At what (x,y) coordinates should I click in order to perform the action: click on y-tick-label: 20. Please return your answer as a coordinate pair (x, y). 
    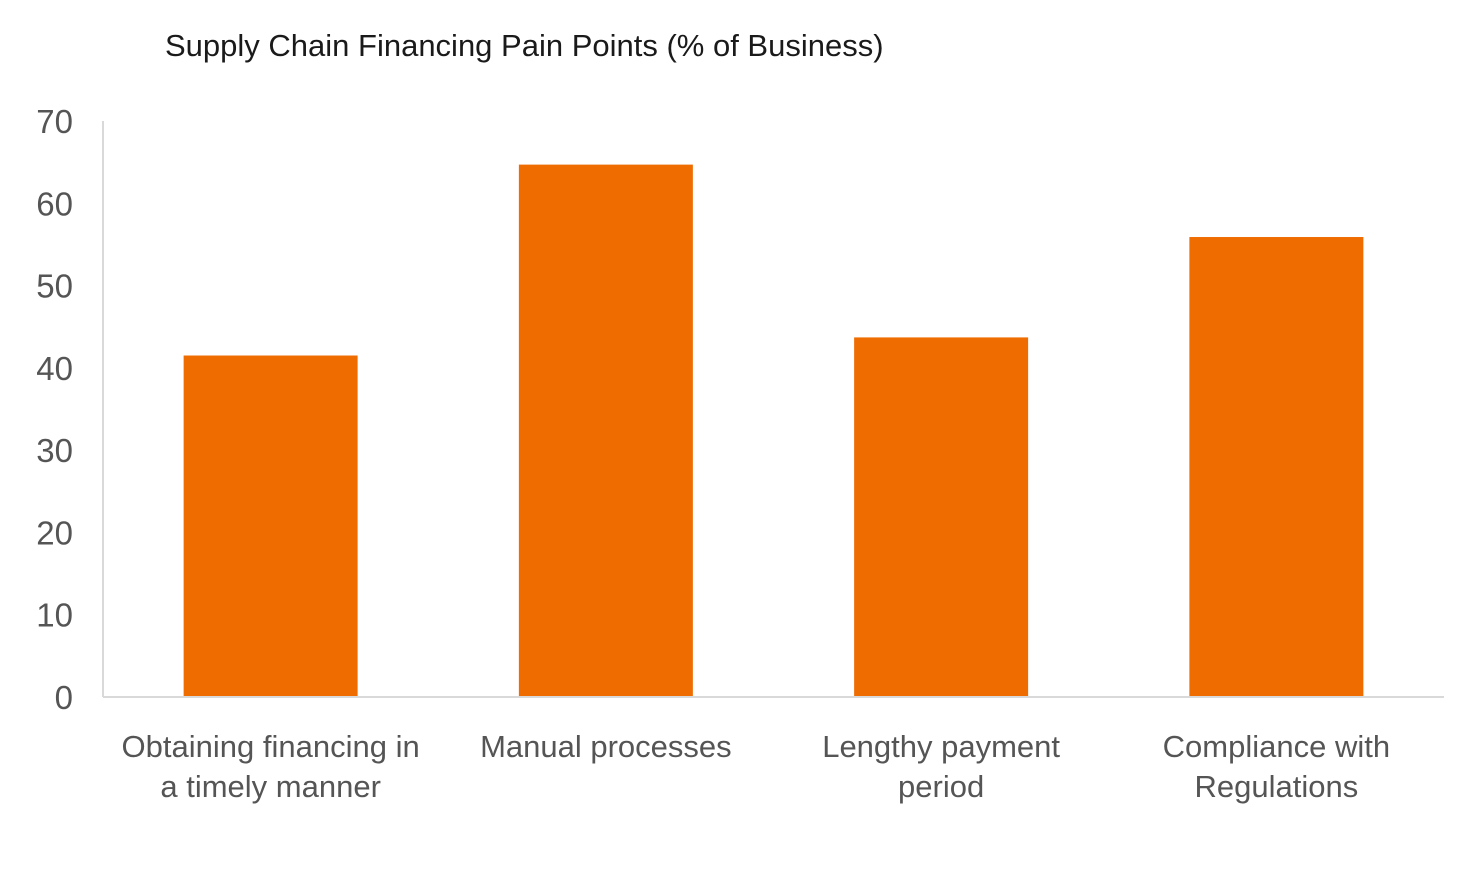
    Looking at the image, I should click on (54, 532).